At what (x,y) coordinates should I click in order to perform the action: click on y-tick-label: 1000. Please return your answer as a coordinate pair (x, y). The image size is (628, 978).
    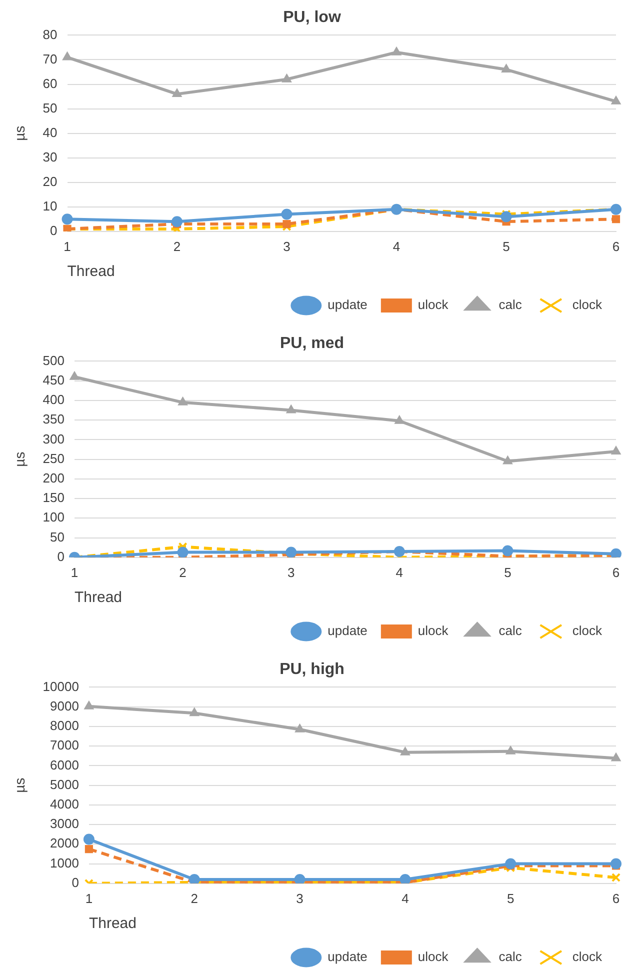
    Looking at the image, I should click on (64, 862).